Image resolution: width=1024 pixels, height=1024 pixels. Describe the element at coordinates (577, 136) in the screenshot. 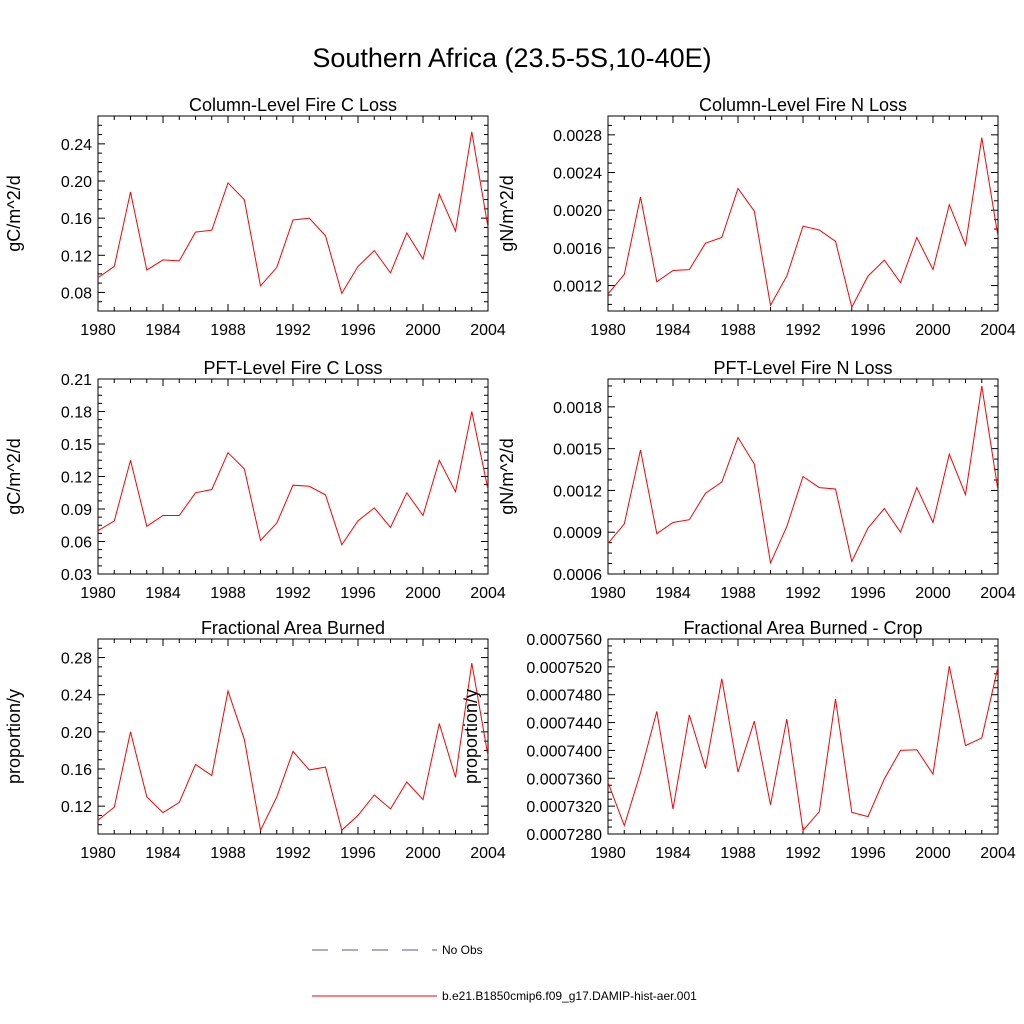

I see `y-tick-label: 0.0028` at that location.